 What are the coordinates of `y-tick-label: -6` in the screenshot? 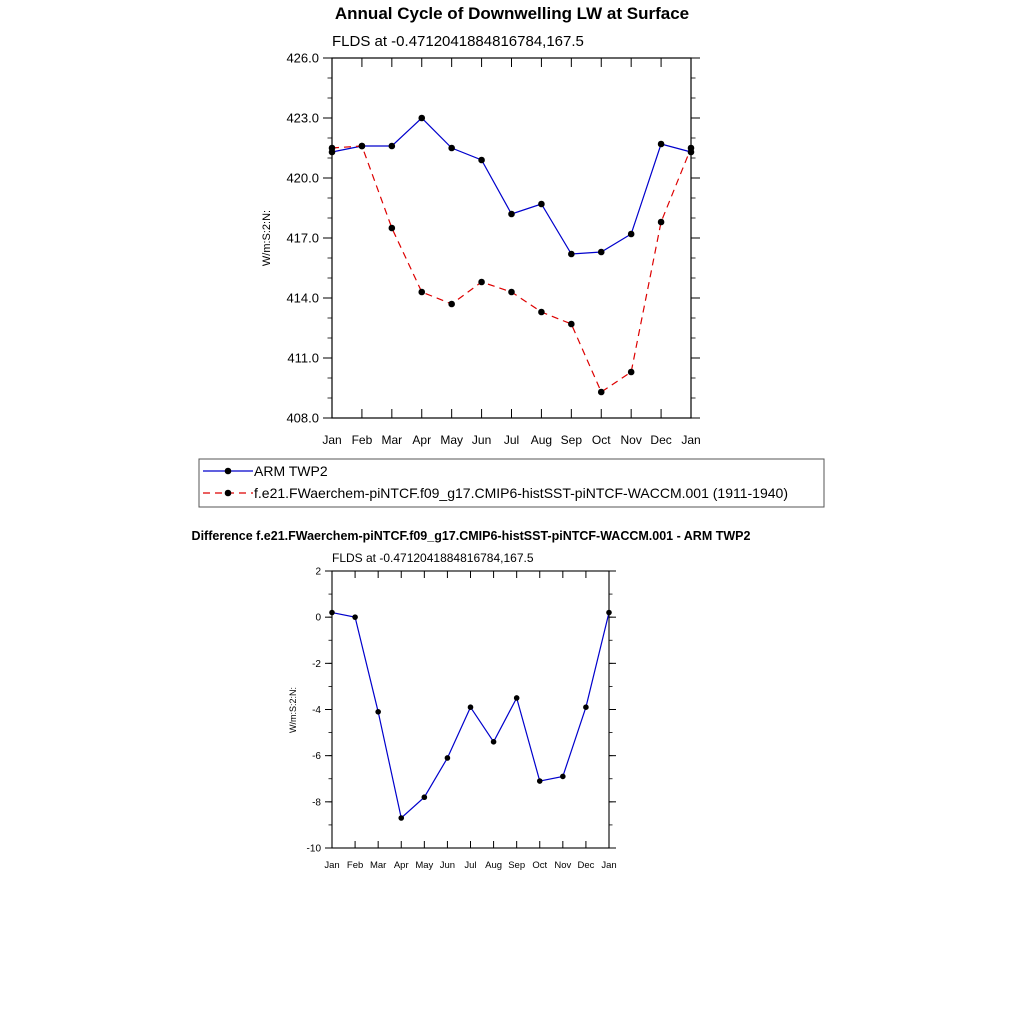 It's located at (316, 756).